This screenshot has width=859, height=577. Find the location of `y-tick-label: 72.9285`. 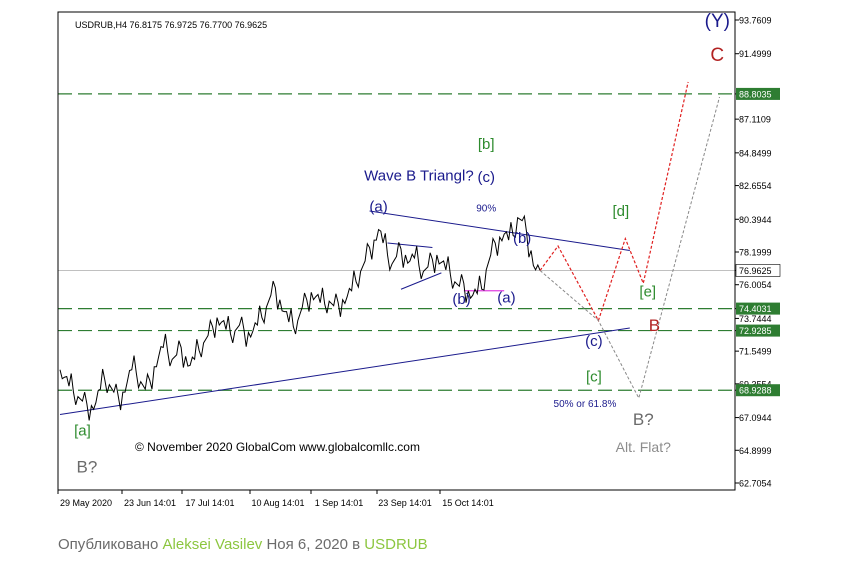

y-tick-label: 72.9285 is located at coordinates (755, 331).